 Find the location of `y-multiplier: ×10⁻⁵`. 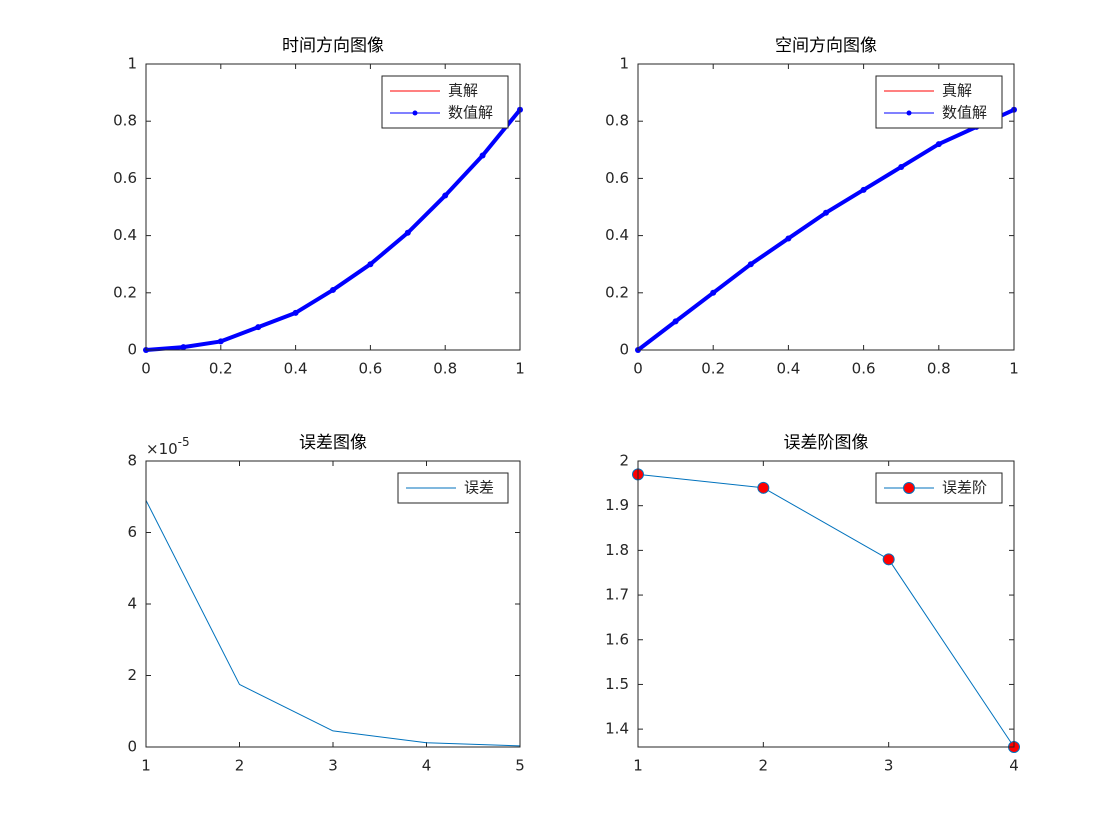

y-multiplier: ×10⁻⁵ is located at coordinates (168, 446).